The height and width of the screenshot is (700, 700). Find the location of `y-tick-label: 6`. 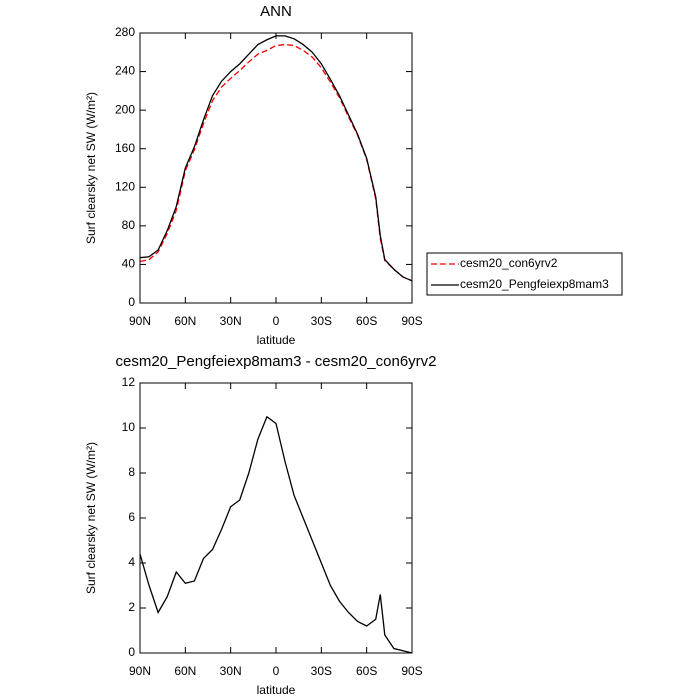

y-tick-label: 6 is located at coordinates (131, 517).